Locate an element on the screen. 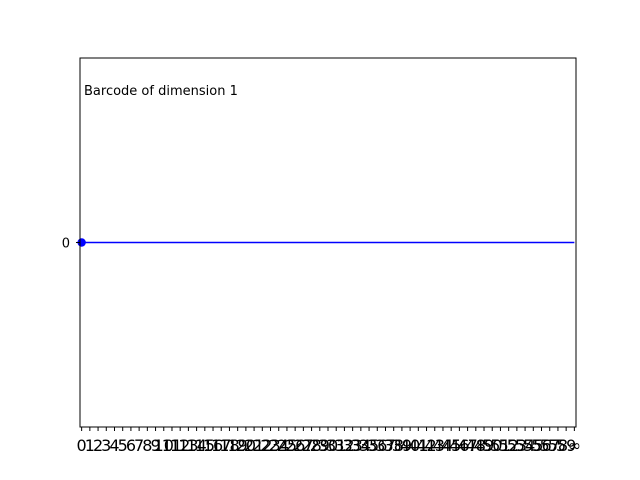 The width and height of the screenshot is (640, 480). x-tick-label: 22 is located at coordinates (262, 445).